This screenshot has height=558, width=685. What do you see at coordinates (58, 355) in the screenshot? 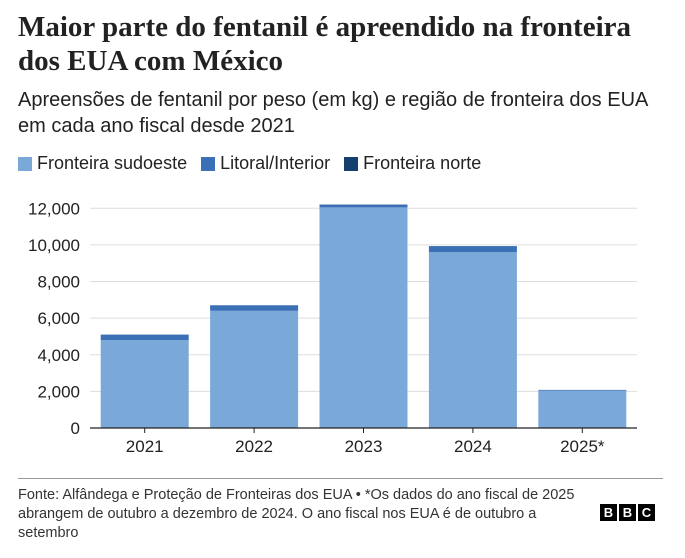
I see `y-tick-label: 4,000` at bounding box center [58, 355].